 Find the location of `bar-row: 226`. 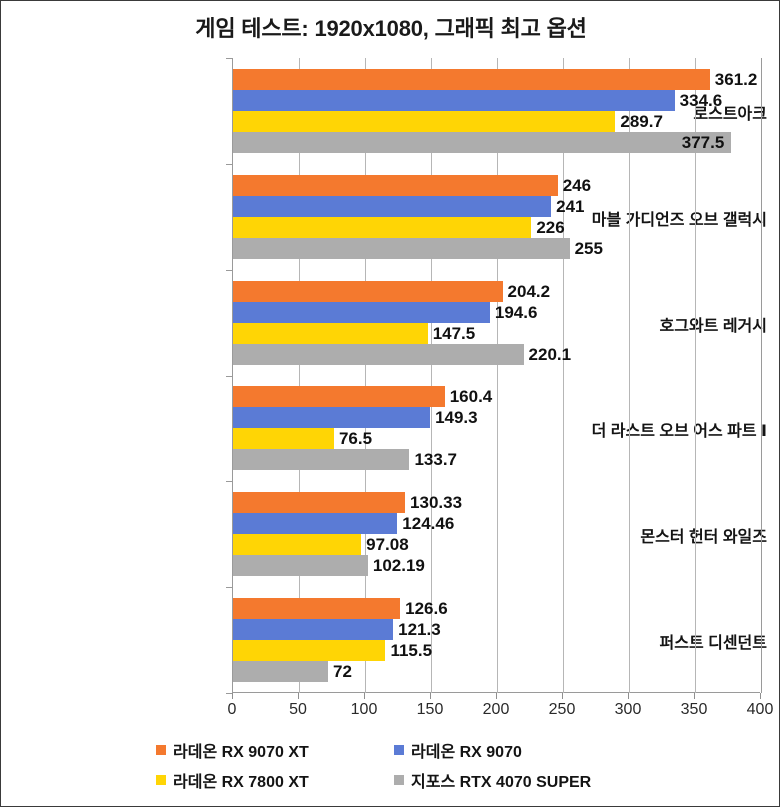

bar-row: 226 is located at coordinates (497, 227).